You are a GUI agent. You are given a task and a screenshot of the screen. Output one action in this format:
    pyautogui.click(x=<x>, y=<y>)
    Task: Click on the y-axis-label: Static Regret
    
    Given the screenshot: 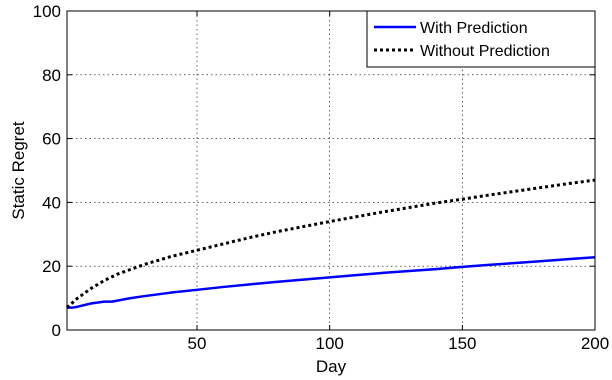 What is the action you would take?
    pyautogui.click(x=18, y=170)
    